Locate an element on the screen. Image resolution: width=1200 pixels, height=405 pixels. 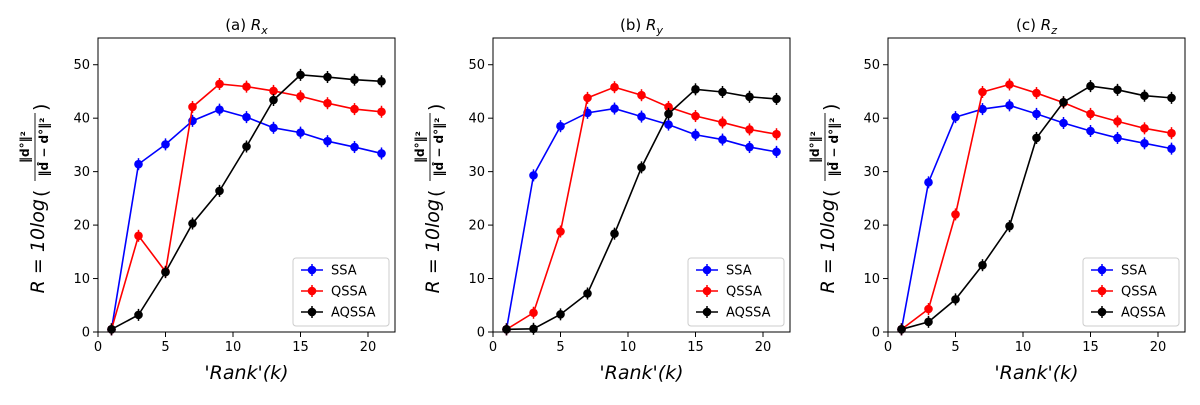
legend: SSA QSSA AQSSA is located at coordinates (736, 292).